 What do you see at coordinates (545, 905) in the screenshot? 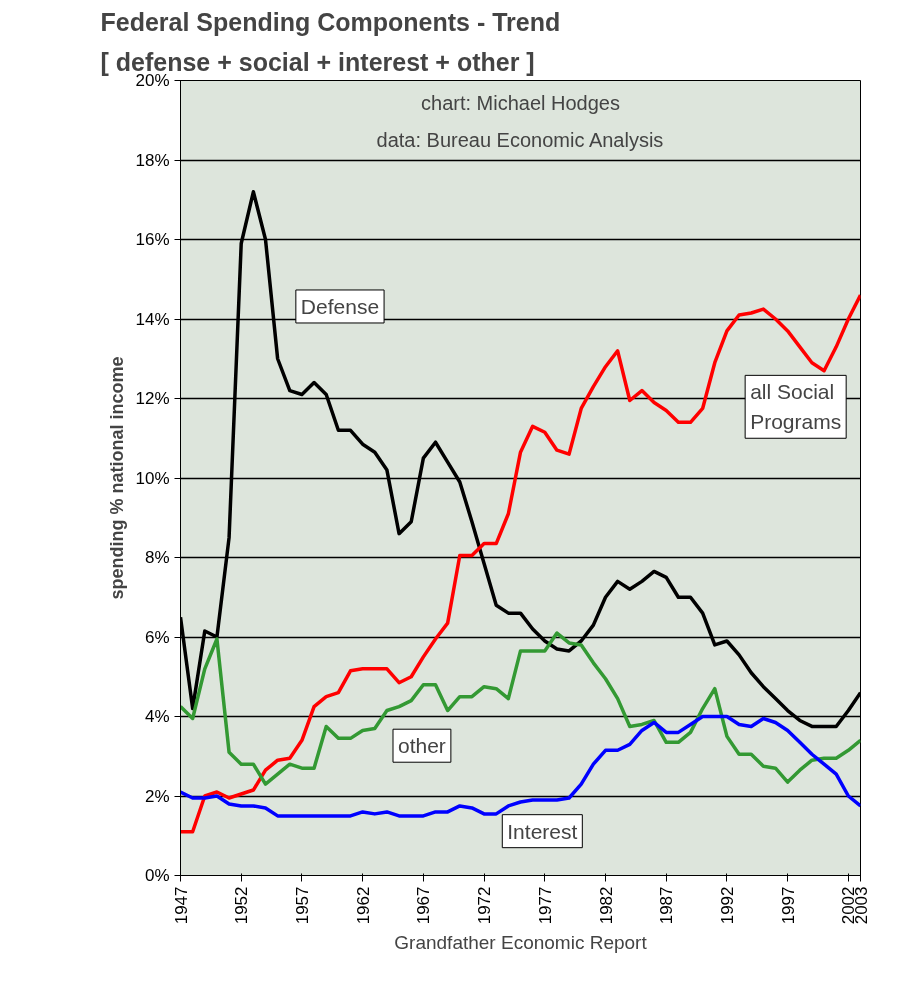
I see `x-tick-label: 1977` at bounding box center [545, 905].